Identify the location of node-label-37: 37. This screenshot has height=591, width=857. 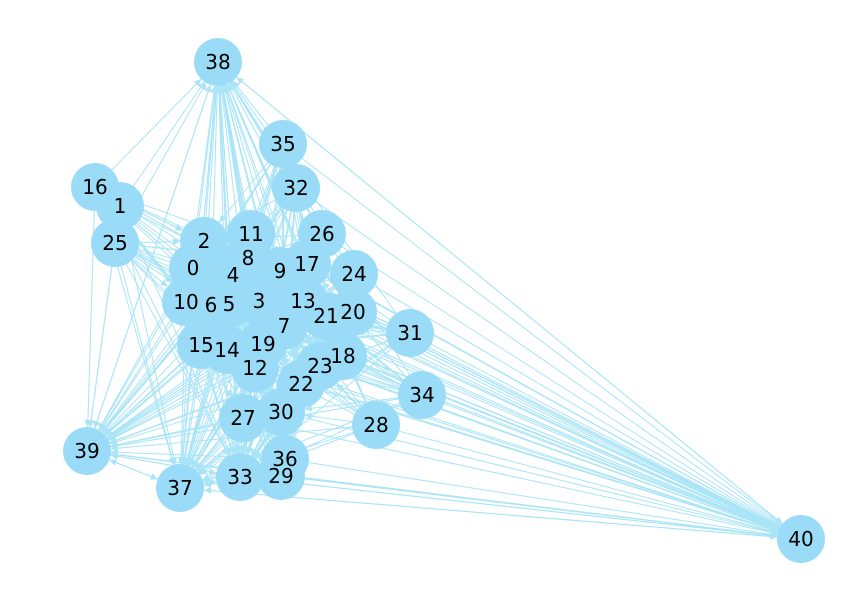
(179, 488).